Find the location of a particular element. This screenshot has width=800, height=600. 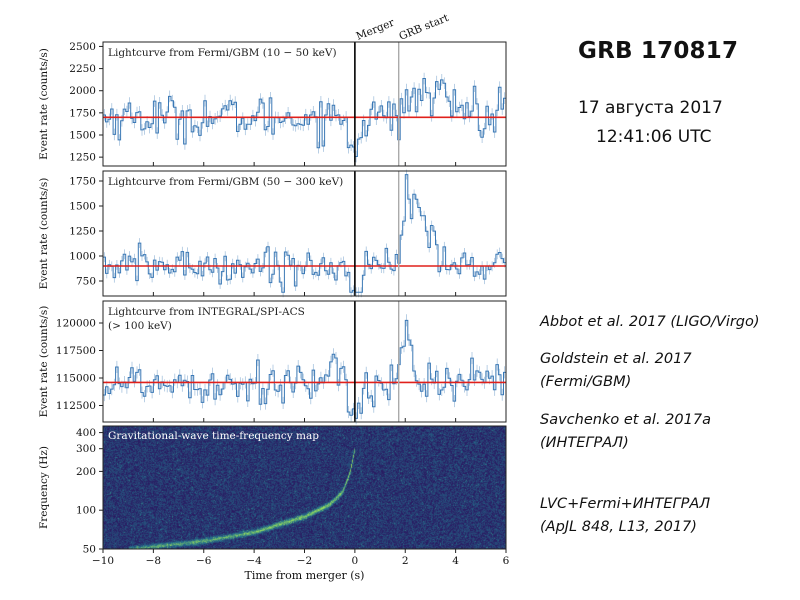

y-tick-label: 120000 is located at coordinates (76, 324).